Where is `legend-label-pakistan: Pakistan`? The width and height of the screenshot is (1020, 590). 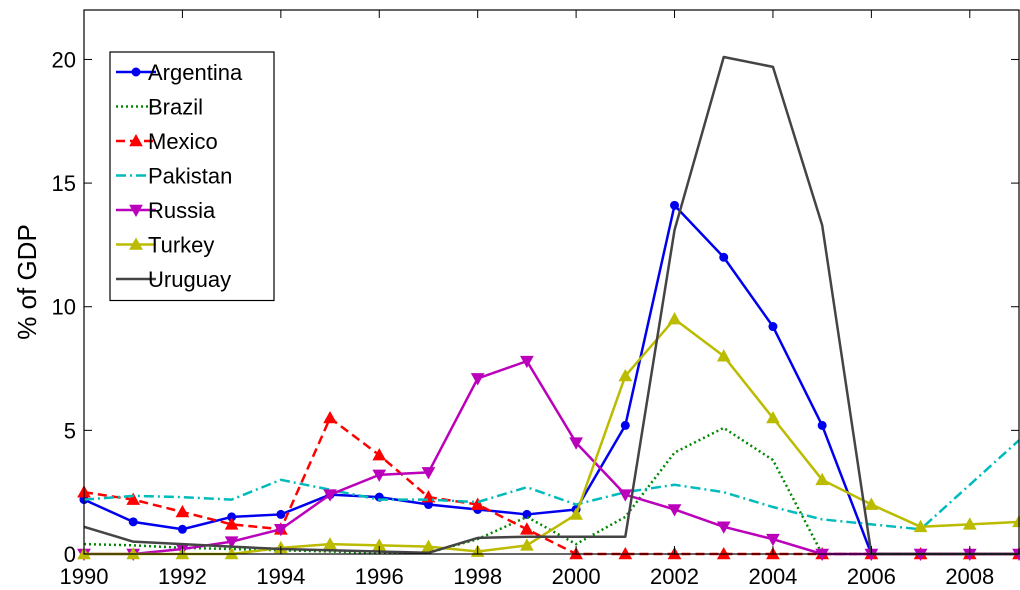 legend-label-pakistan: Pakistan is located at coordinates (190, 176).